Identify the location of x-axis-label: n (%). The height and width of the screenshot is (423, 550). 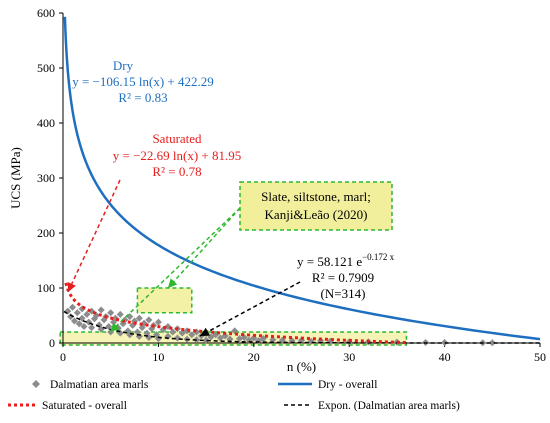
(301, 366).